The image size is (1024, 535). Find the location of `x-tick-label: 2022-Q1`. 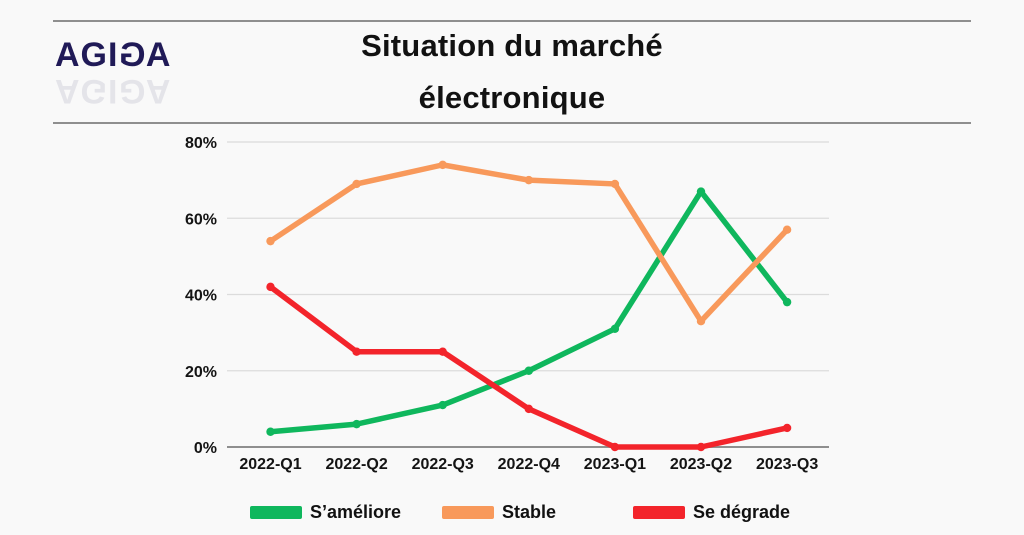

x-tick-label: 2022-Q1 is located at coordinates (270, 464).